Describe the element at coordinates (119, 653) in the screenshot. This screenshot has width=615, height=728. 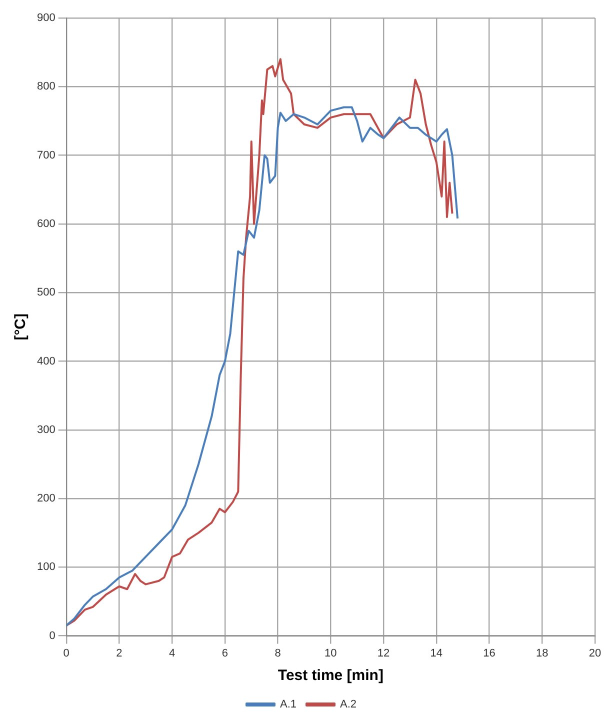
I see `x-tick-label: 2` at that location.